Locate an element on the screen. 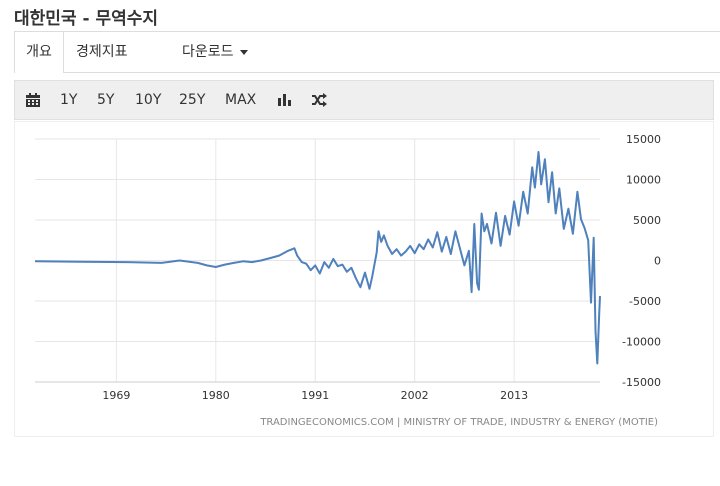 This screenshot has width=720, height=486. x-tick-label: 2013 is located at coordinates (514, 395).